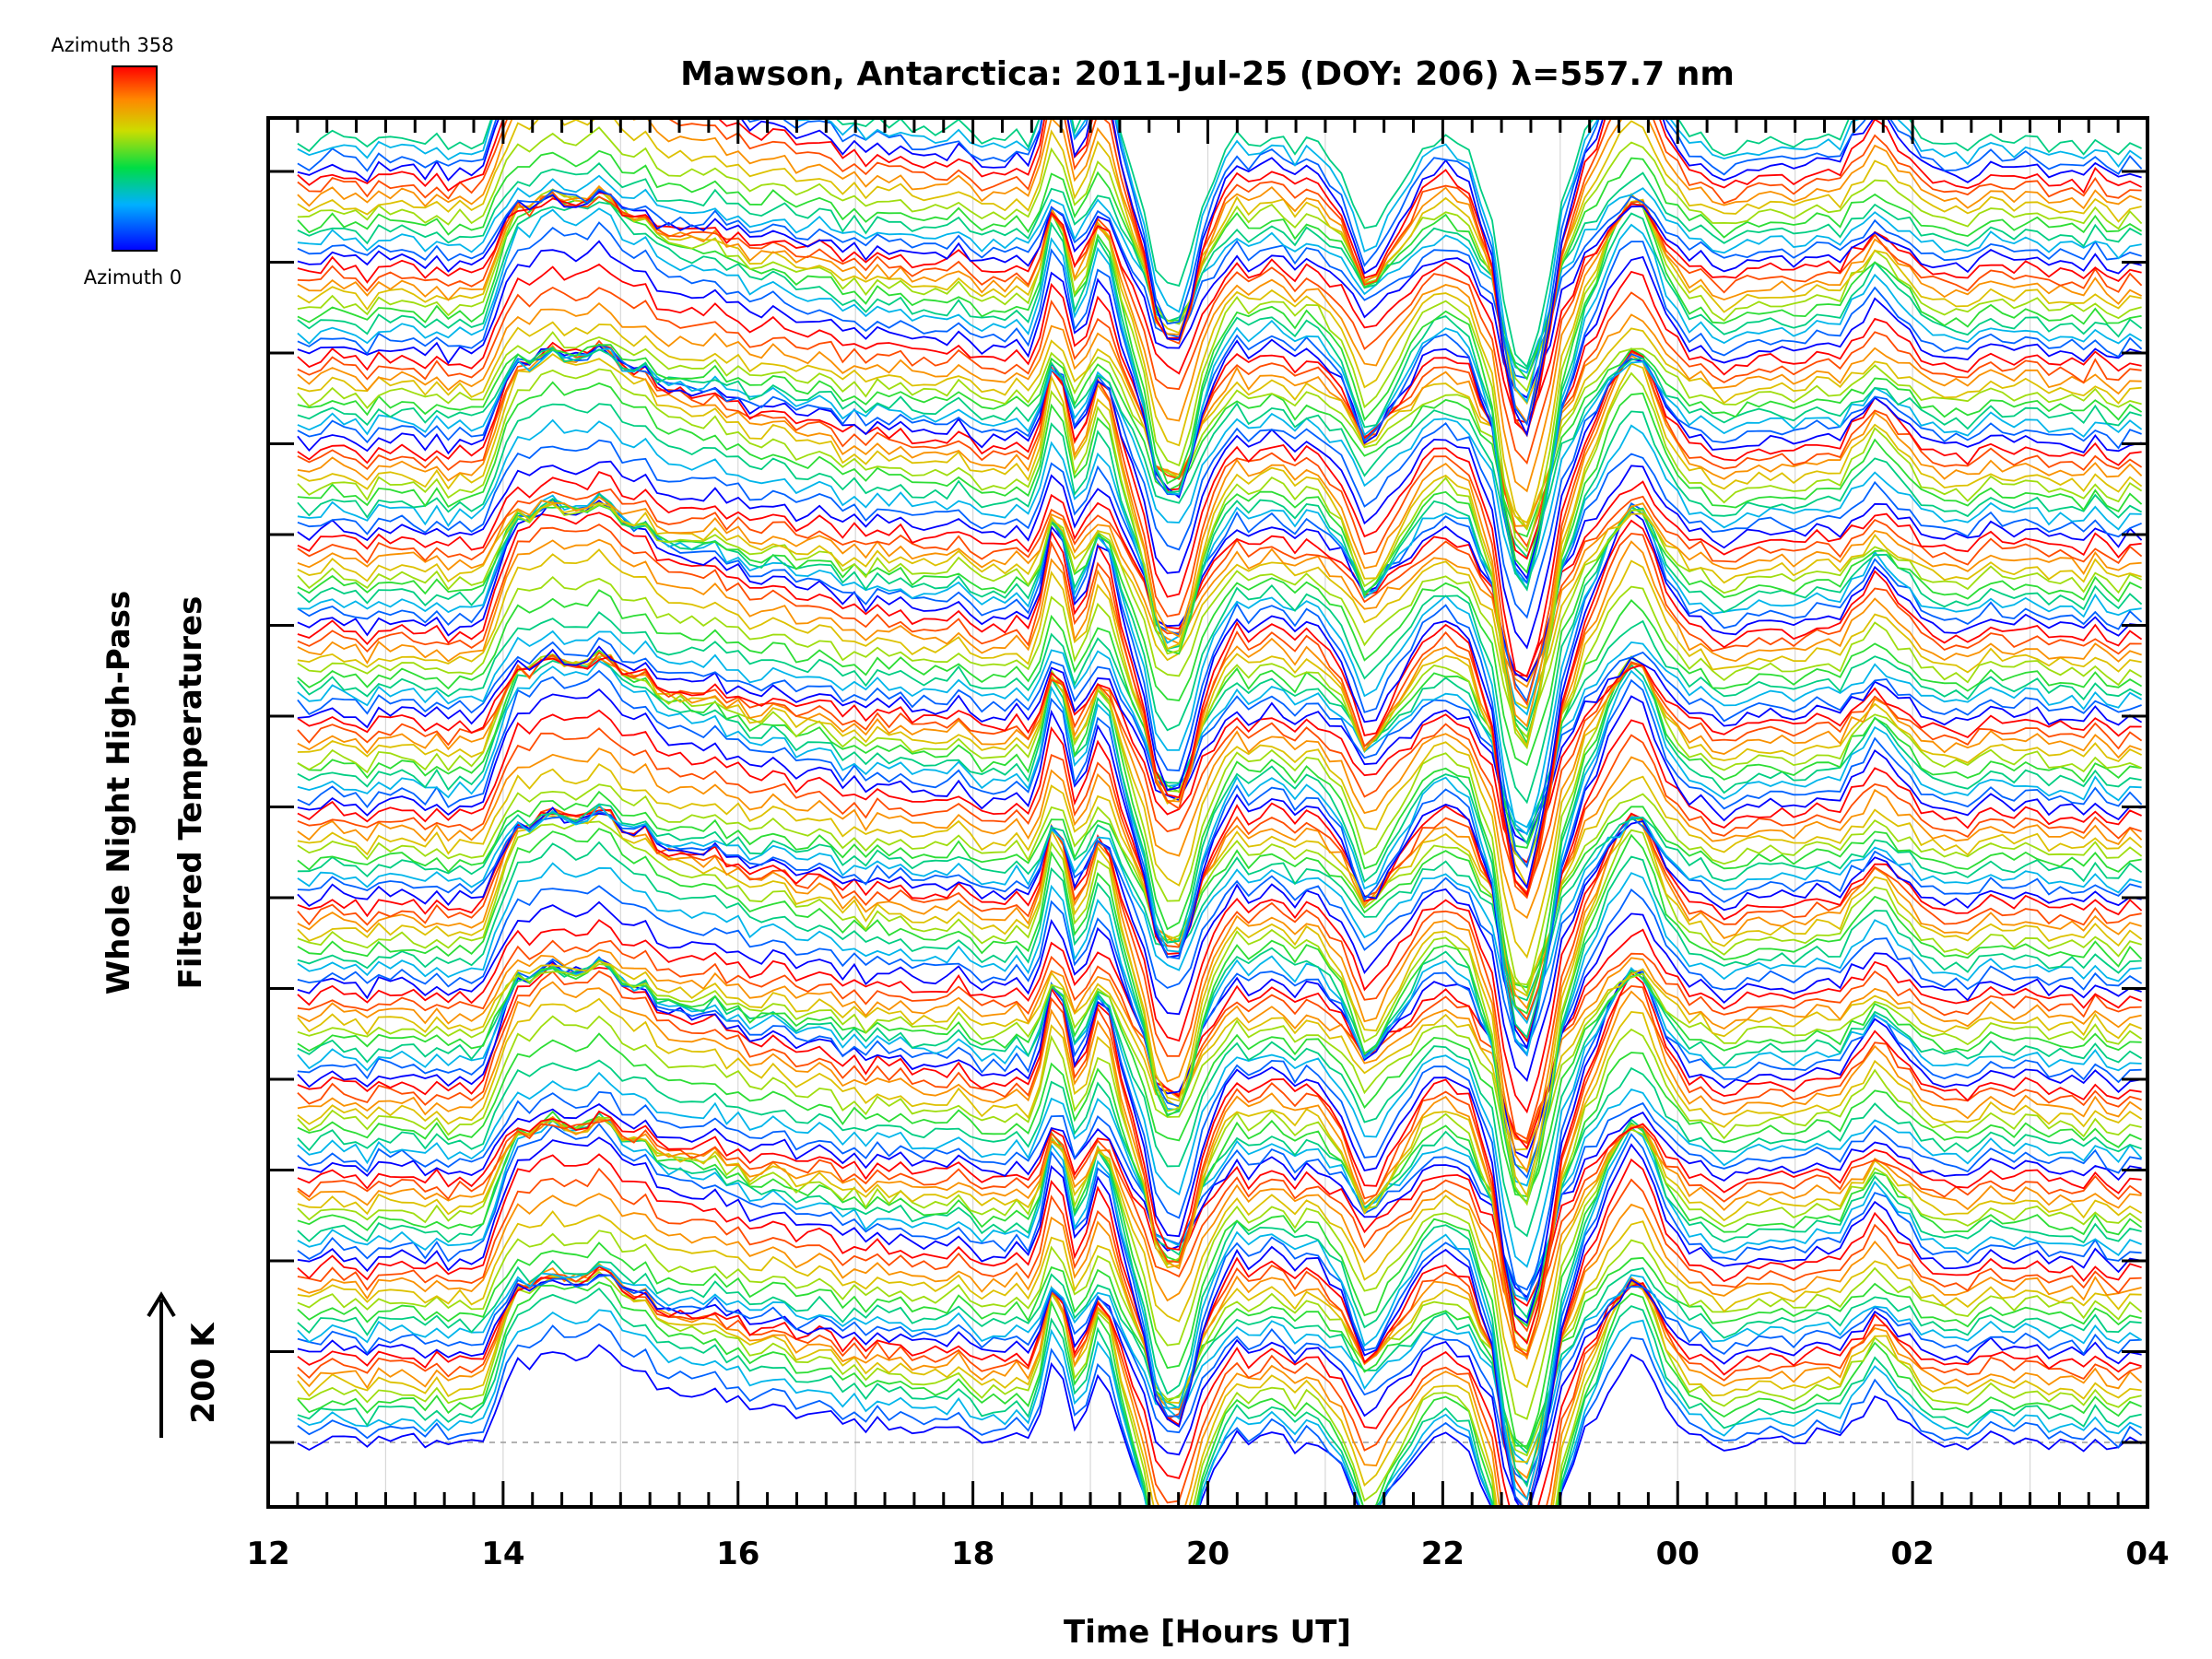  Describe the element at coordinates (1443, 1553) in the screenshot. I see `x-tick-label: 22` at that location.